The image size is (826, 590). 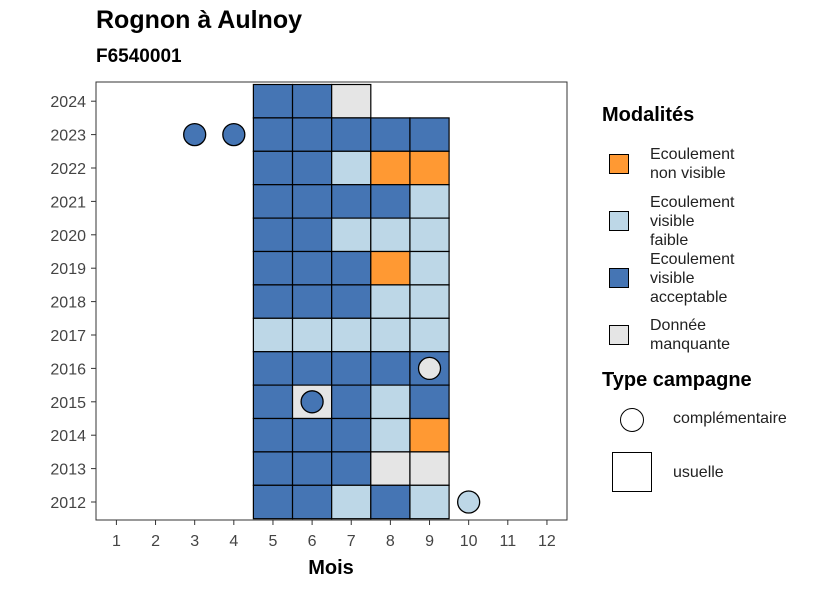 I want to click on x-tick-label: 12, so click(x=547, y=541).